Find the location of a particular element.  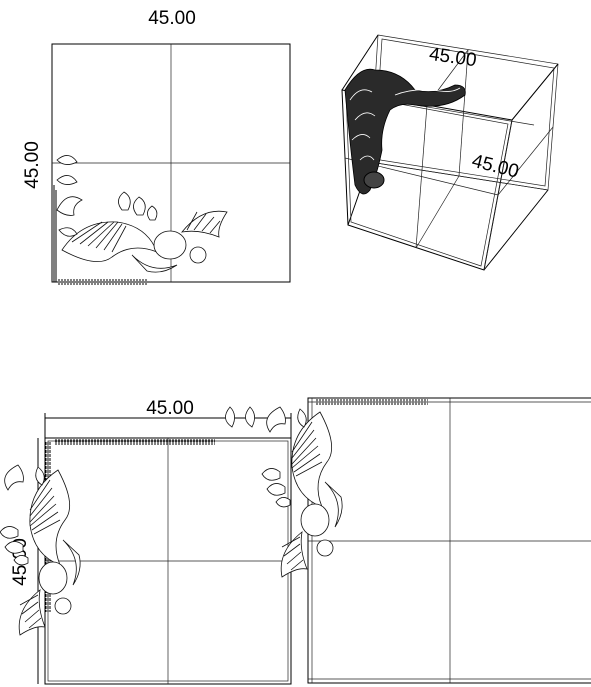

view-3d: 45.00 45.00 is located at coordinates (450, 152).